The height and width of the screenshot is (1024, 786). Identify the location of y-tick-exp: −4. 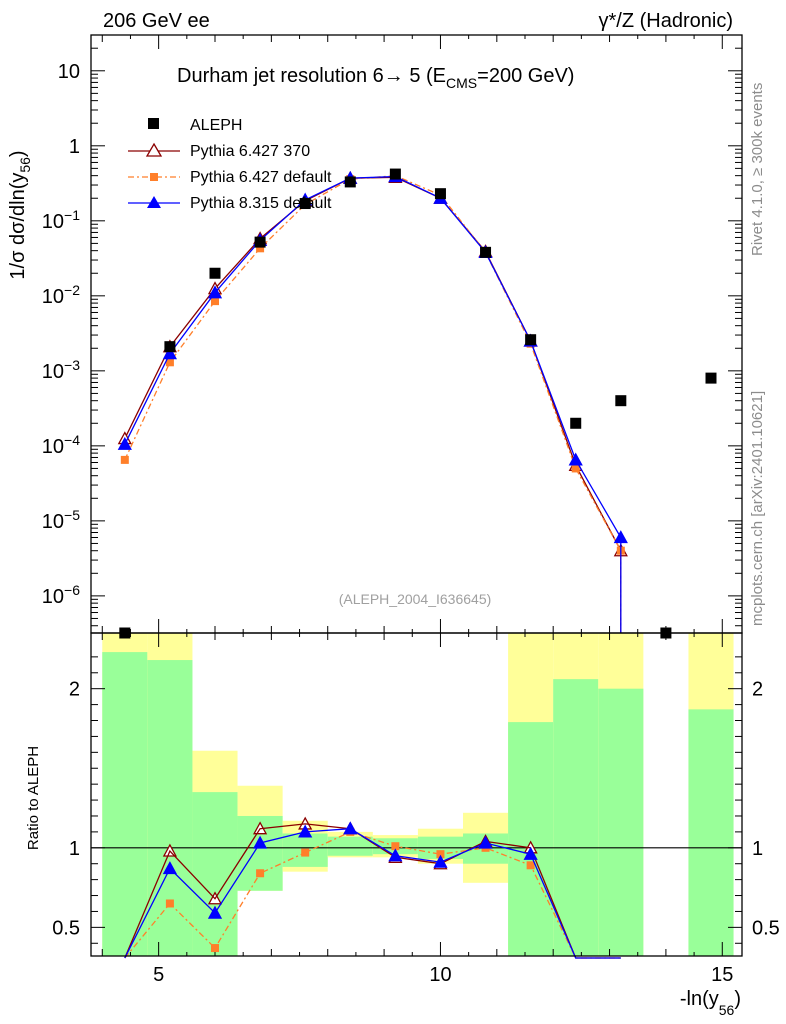
(72, 440).